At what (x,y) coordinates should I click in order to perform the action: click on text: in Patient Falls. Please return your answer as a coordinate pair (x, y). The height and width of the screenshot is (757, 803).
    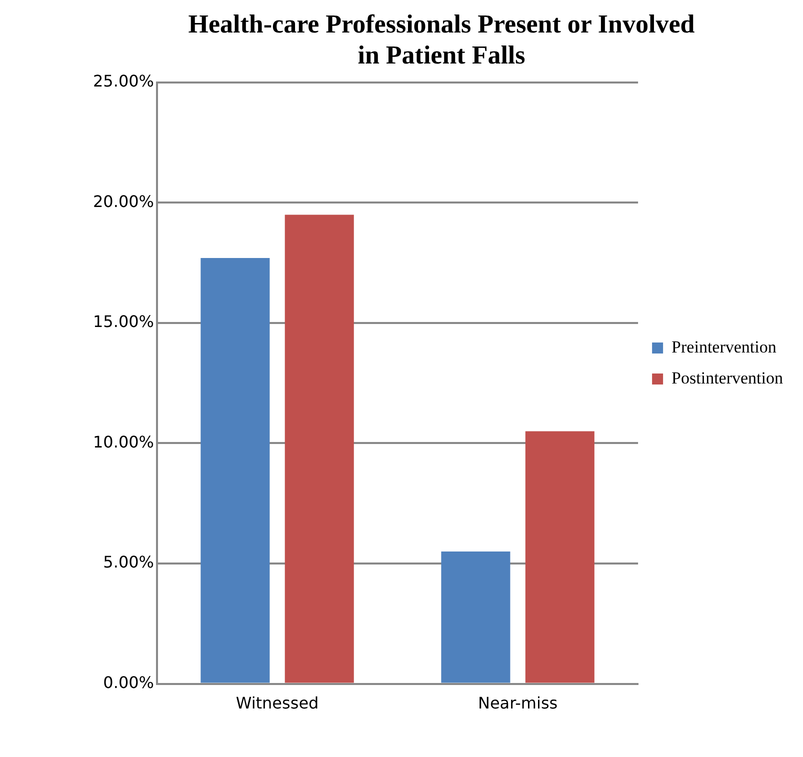
    Looking at the image, I should click on (442, 55).